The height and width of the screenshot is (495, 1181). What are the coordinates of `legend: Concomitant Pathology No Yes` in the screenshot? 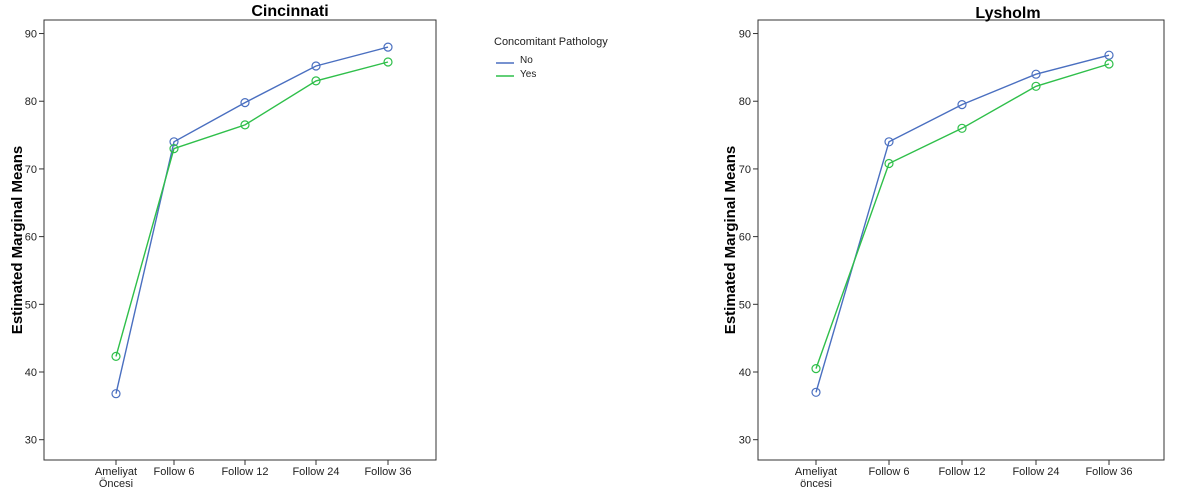 It's located at (551, 58).